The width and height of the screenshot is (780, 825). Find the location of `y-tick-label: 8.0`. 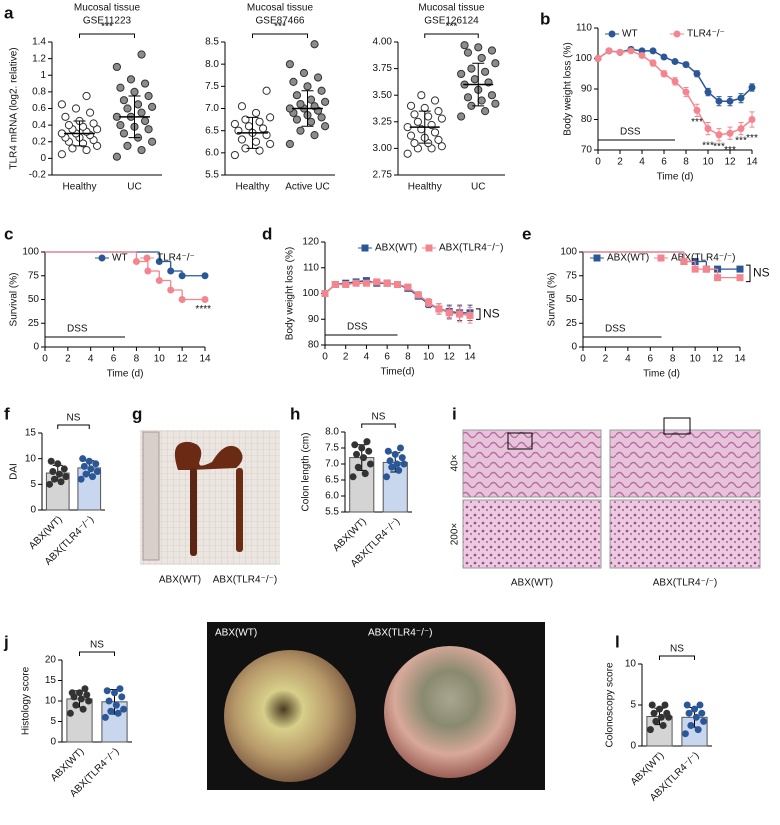

y-tick-label: 8.0 is located at coordinates (332, 432).